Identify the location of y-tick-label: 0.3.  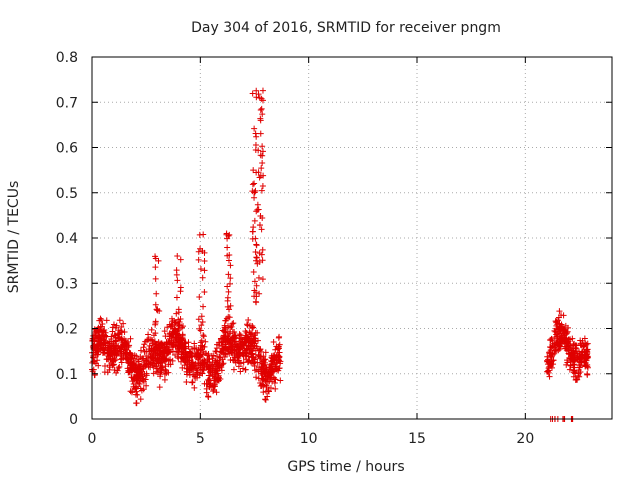
(67, 284).